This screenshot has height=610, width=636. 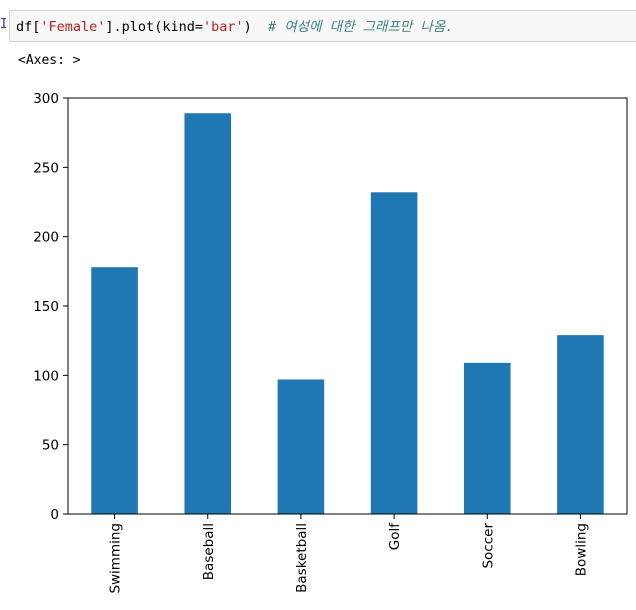 What do you see at coordinates (255, 27) in the screenshot?
I see `code-close: )` at bounding box center [255, 27].